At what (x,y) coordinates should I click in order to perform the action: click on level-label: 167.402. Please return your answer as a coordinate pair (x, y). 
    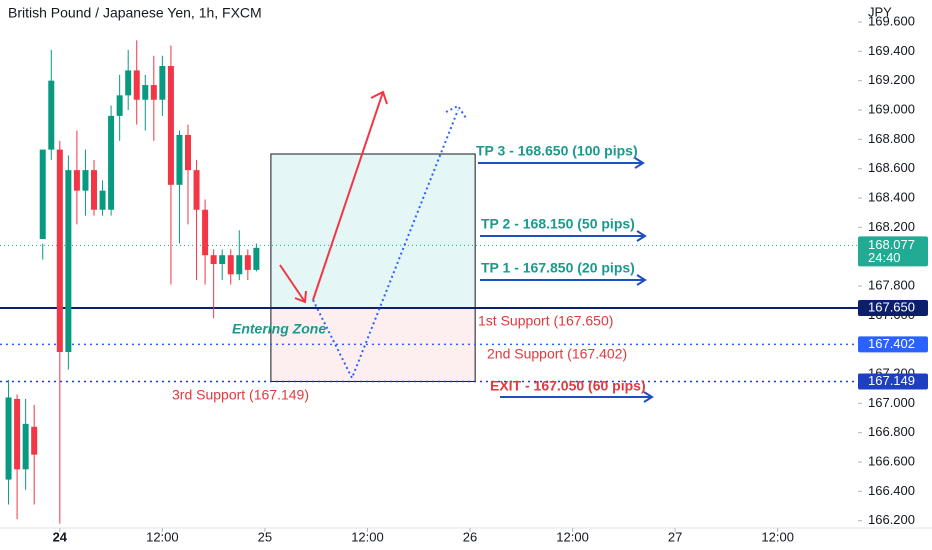
    Looking at the image, I should click on (891, 343).